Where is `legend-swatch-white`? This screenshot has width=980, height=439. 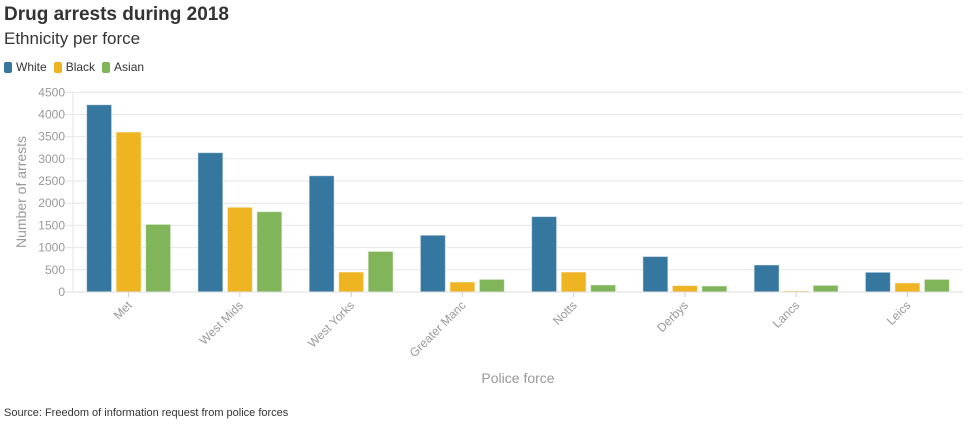 legend-swatch-white is located at coordinates (8, 67).